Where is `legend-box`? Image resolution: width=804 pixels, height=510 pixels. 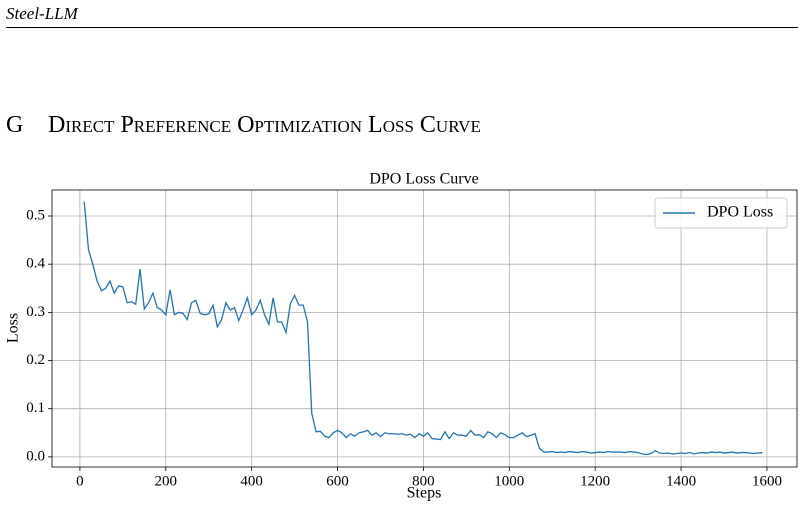 legend-box is located at coordinates (721, 213).